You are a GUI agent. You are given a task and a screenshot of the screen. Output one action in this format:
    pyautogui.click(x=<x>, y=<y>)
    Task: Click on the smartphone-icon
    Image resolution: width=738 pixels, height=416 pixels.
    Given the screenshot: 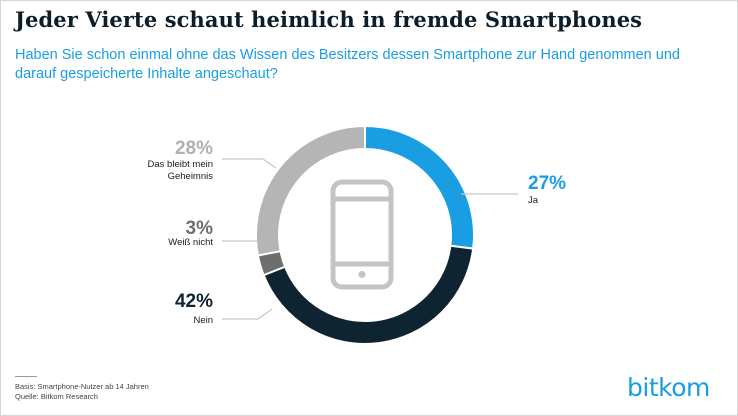 What is the action you would take?
    pyautogui.click(x=362, y=234)
    